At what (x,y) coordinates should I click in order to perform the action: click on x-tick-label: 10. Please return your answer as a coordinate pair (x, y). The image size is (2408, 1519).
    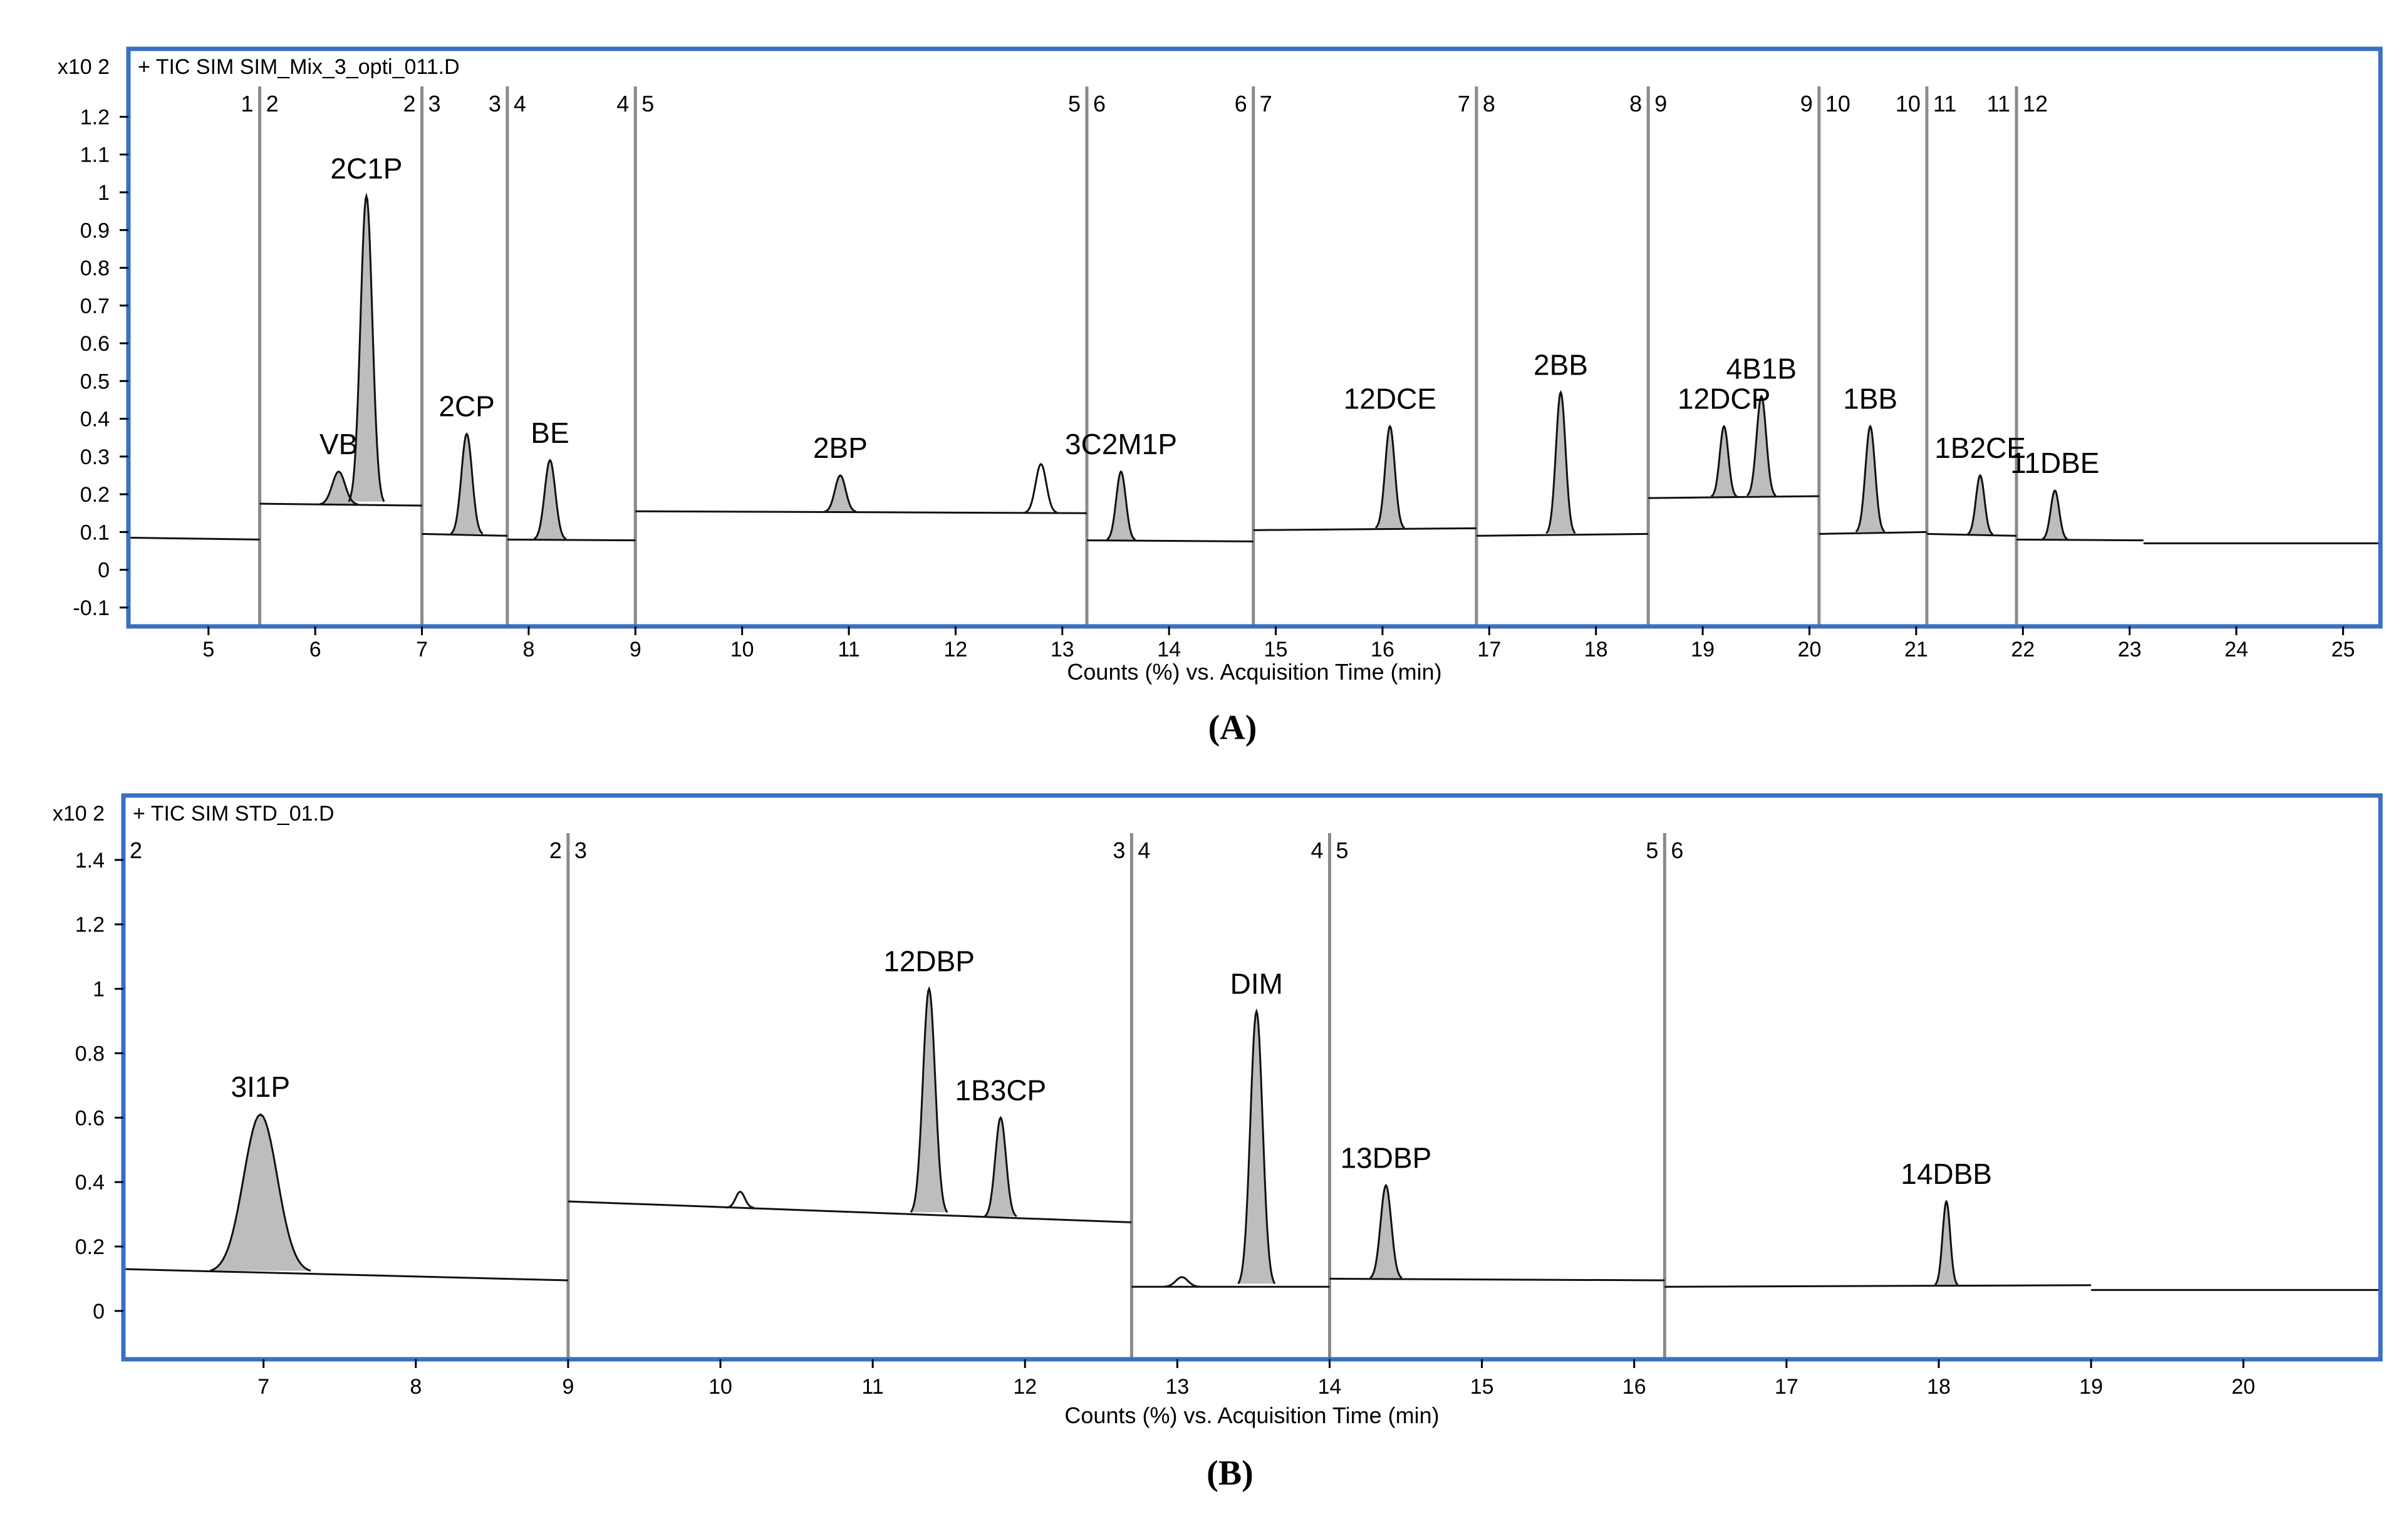
    Looking at the image, I should click on (720, 1387).